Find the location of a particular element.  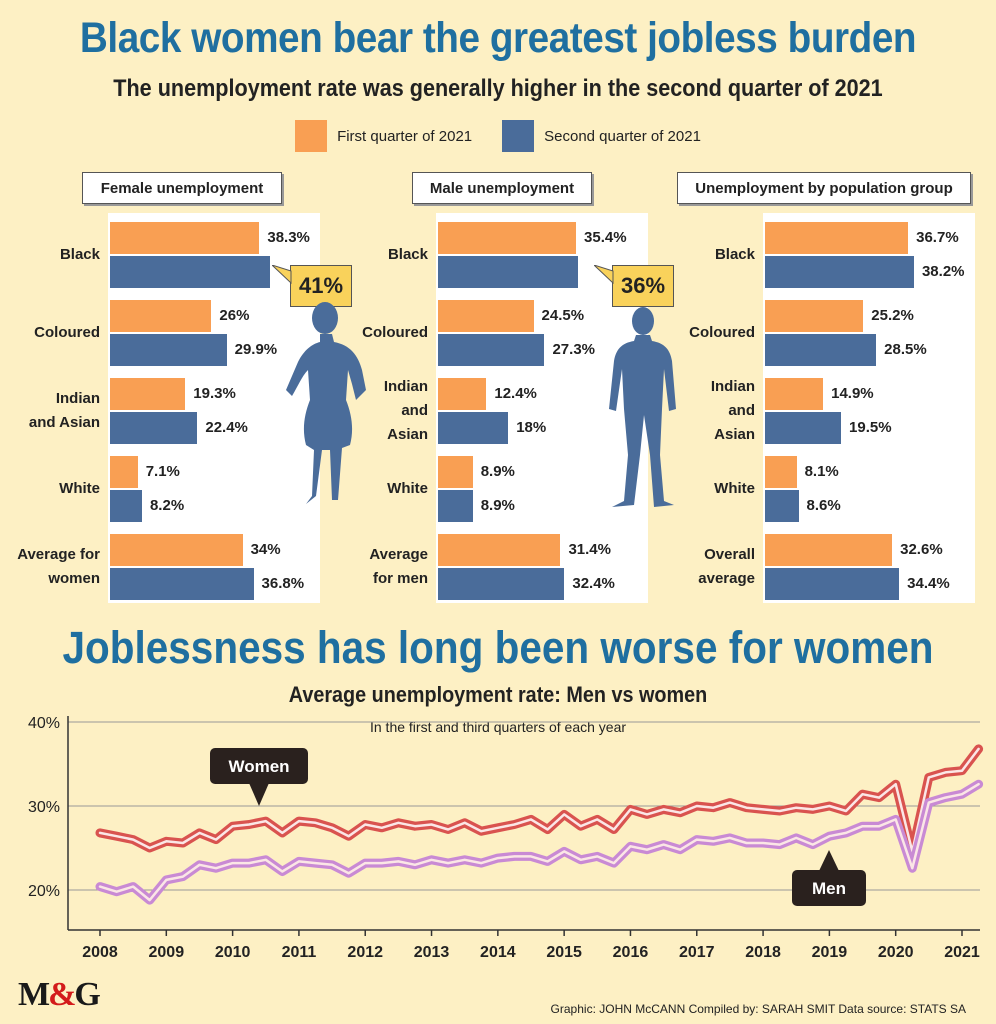

bar-value-label: 32.4% is located at coordinates (593, 583).